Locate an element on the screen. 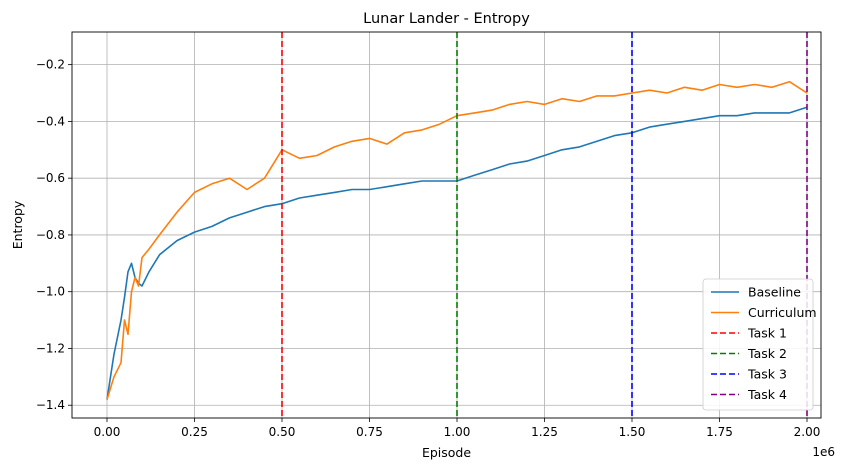  x-tick-label: 0.50 is located at coordinates (282, 432).